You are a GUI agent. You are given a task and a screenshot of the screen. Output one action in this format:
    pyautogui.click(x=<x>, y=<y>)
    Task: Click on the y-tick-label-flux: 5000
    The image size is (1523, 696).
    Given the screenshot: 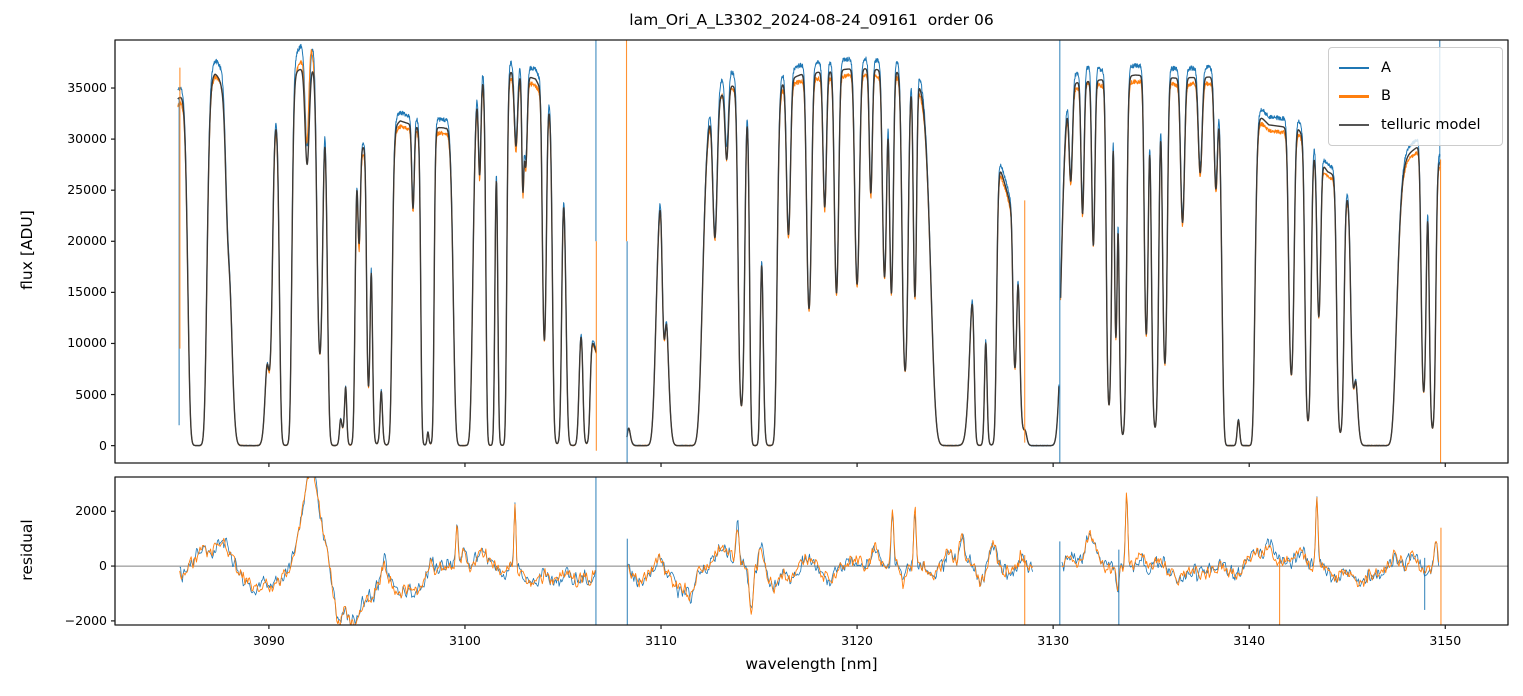 What is the action you would take?
    pyautogui.click(x=91, y=394)
    